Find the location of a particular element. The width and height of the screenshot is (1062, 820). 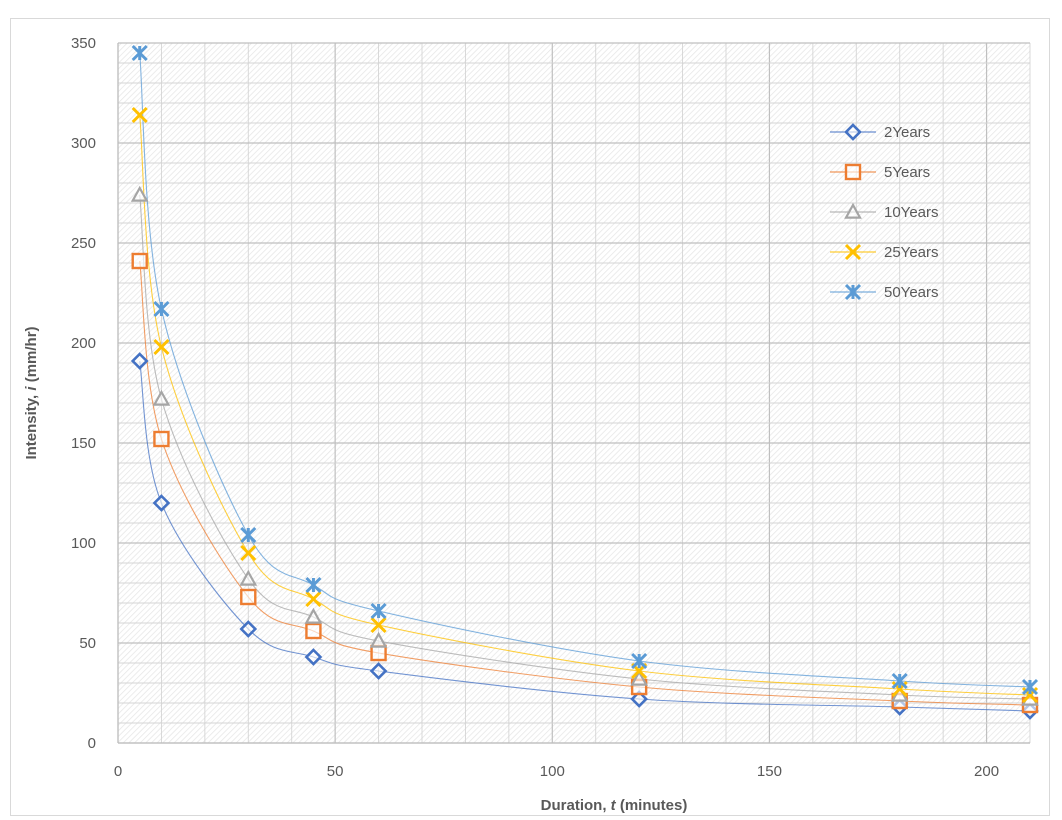

x-tick-label: 100 is located at coordinates (552, 771).